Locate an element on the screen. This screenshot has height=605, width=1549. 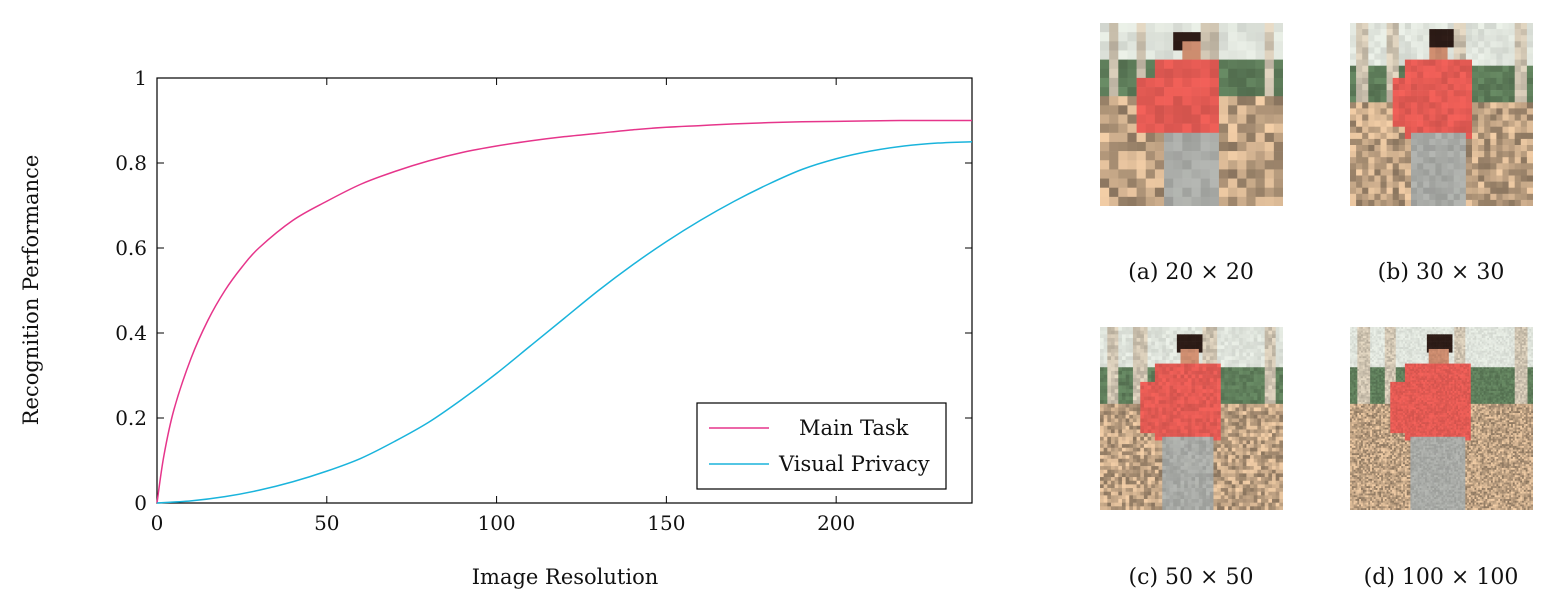
legend-box is located at coordinates (821, 446).